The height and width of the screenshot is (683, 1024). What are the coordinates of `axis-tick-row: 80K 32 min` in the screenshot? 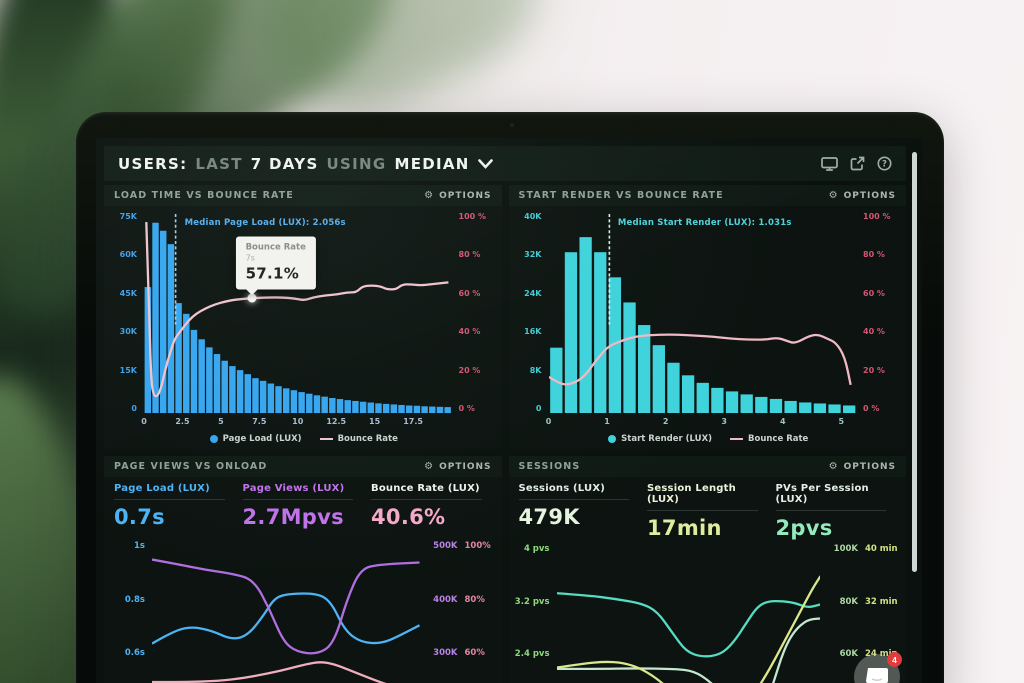 It's located at (866, 602).